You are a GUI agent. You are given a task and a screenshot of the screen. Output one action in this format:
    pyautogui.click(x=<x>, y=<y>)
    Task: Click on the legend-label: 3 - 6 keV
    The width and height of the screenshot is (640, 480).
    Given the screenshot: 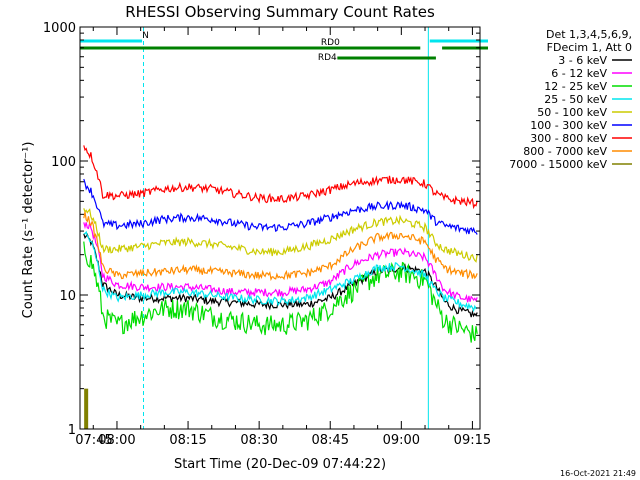 What is the action you would take?
    pyautogui.click(x=582, y=60)
    